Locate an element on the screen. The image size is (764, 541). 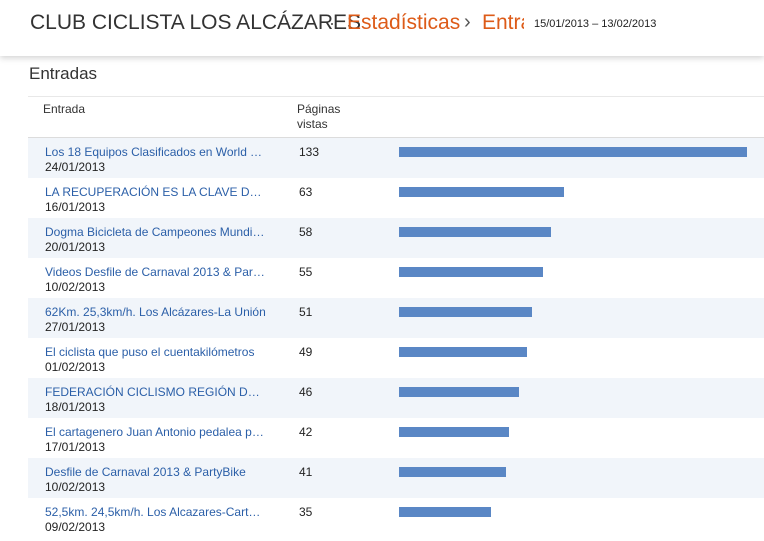
post-date: 24/01/2013 is located at coordinates (75, 167).